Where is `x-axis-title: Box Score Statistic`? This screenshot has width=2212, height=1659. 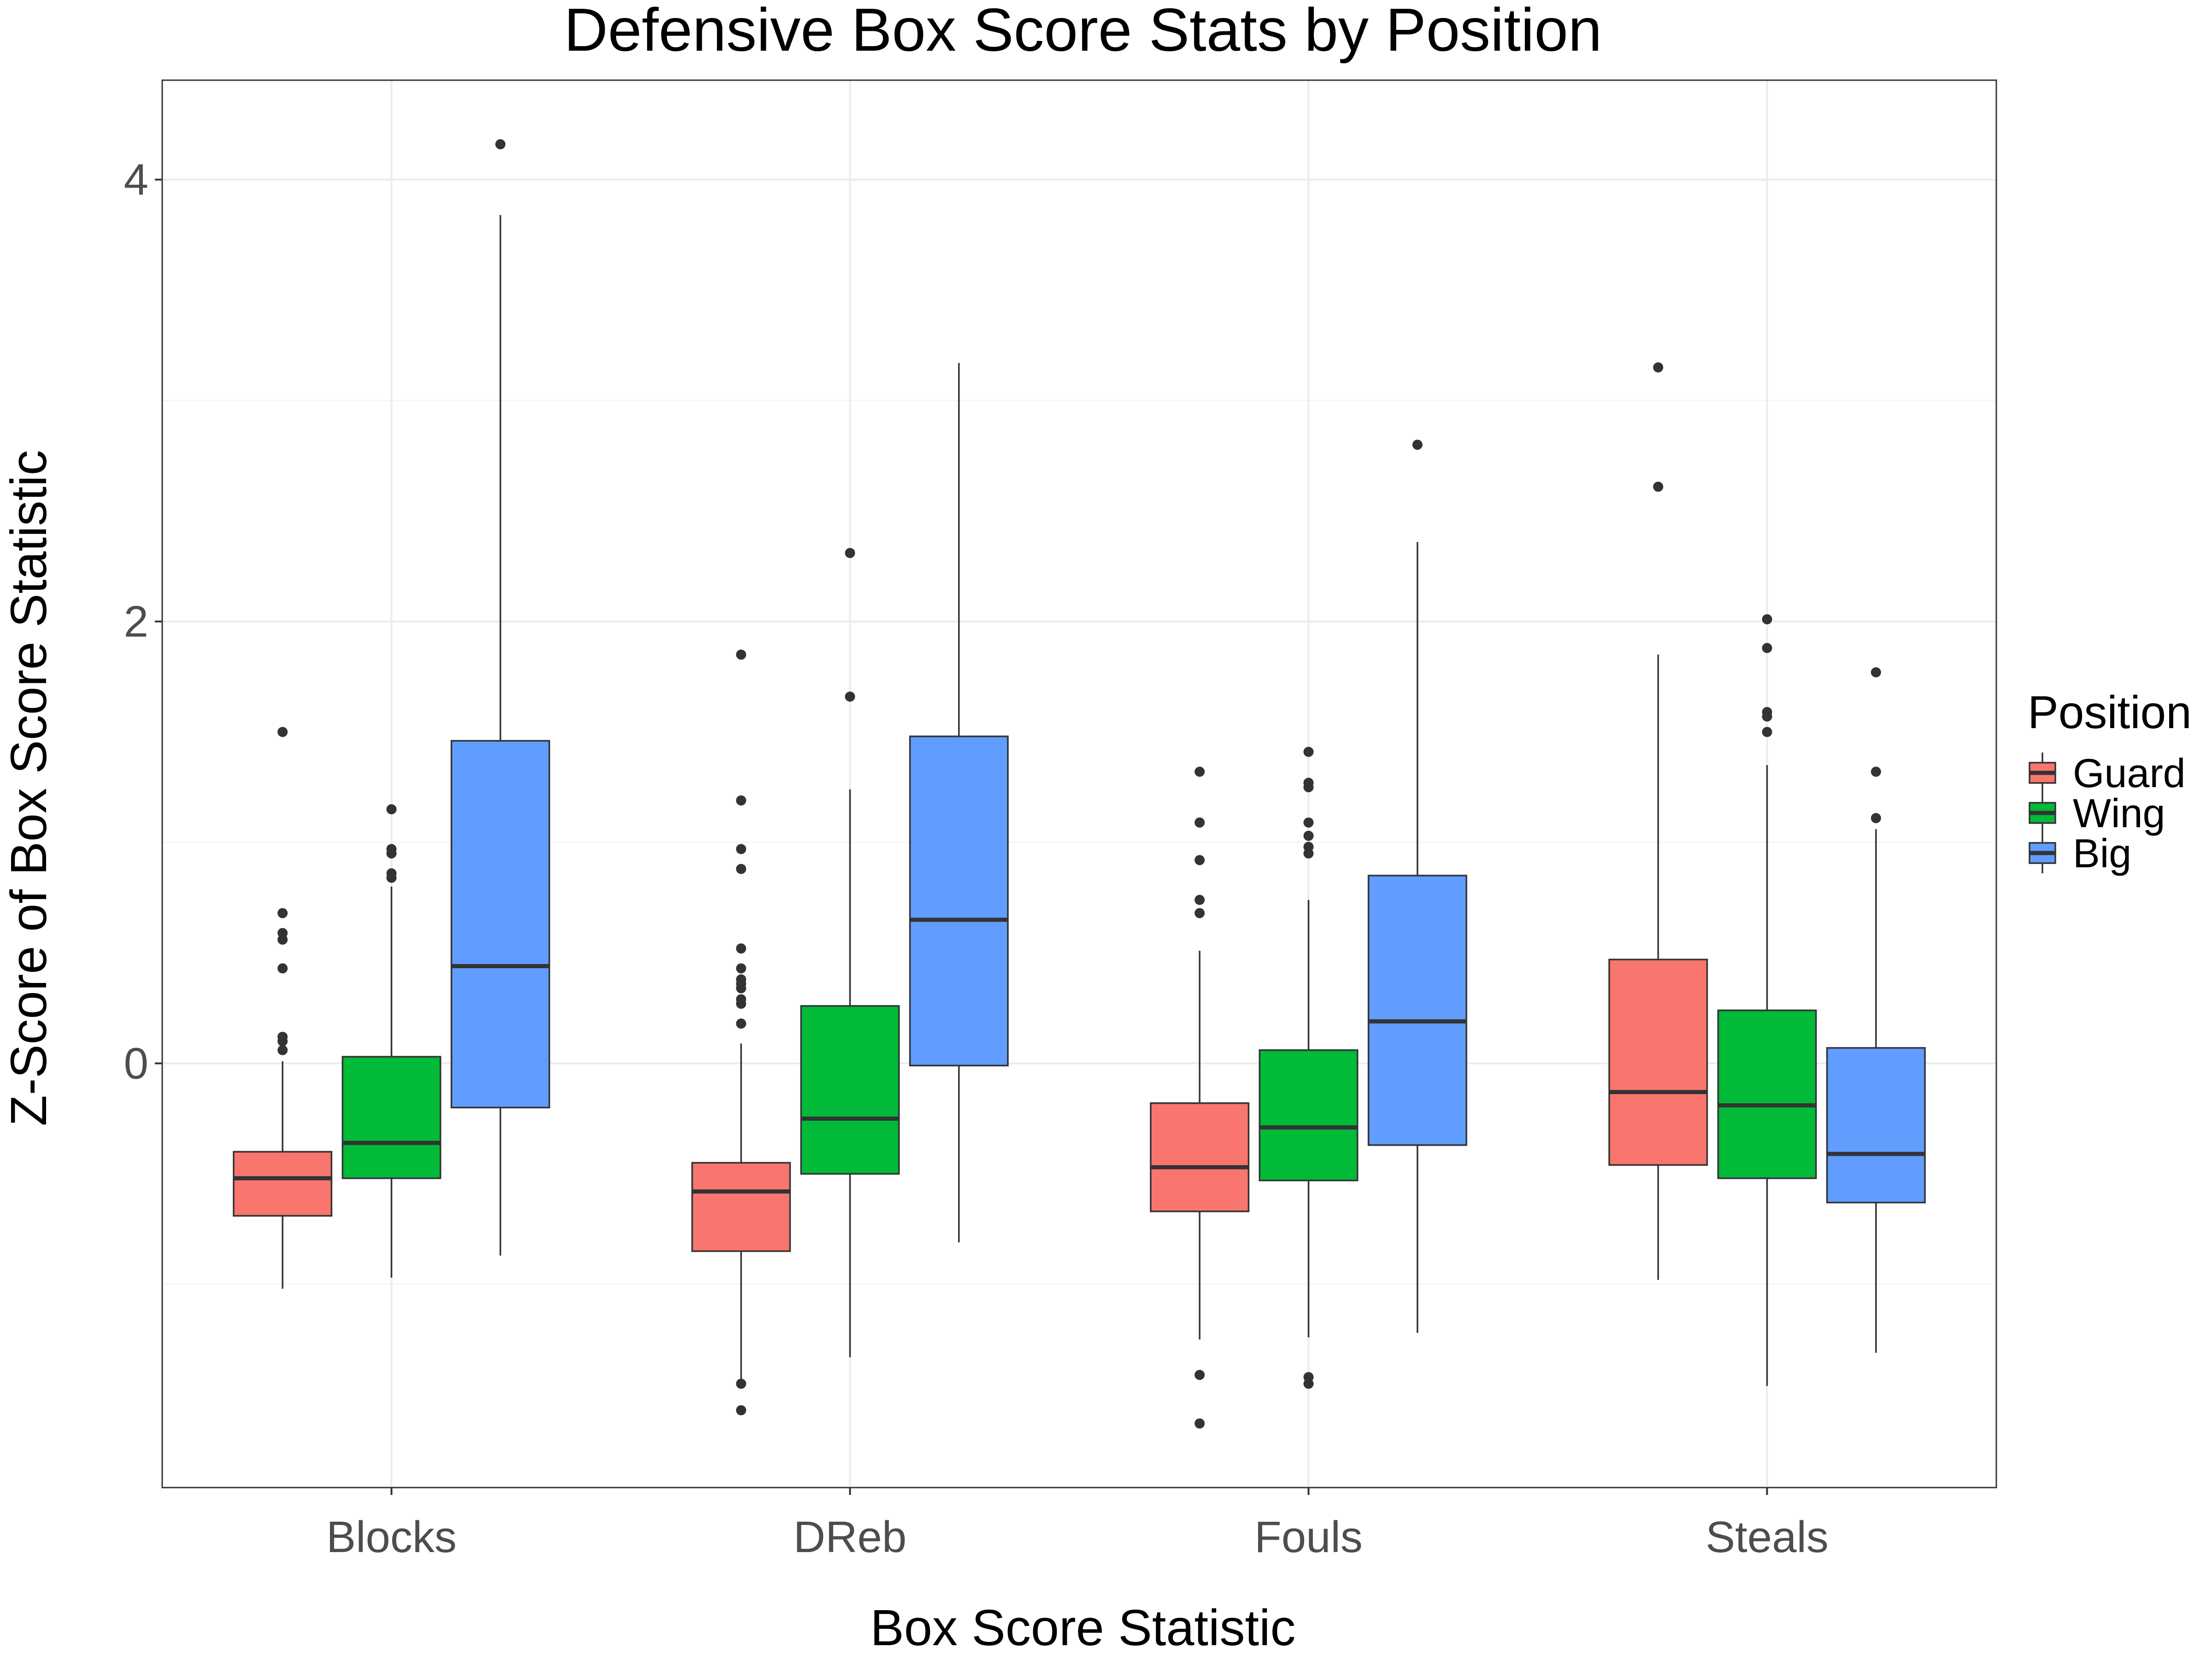
x-axis-title: Box Score Statistic is located at coordinates (1082, 1628).